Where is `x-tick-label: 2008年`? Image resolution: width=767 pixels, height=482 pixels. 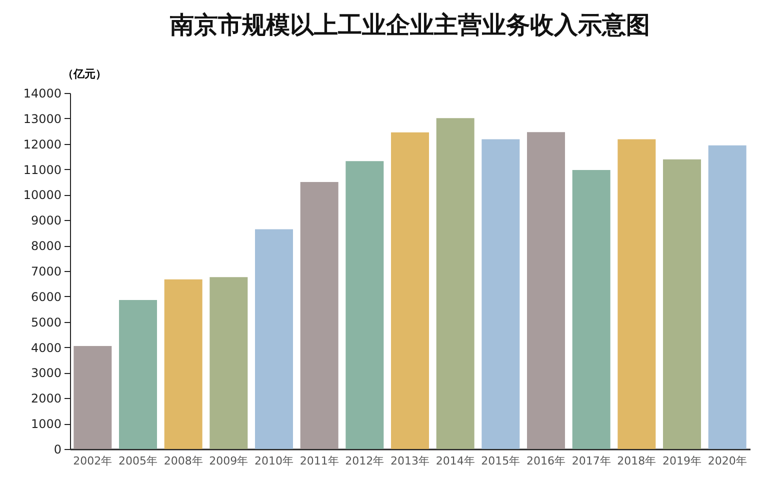 x-tick-label: 2008年 is located at coordinates (183, 461).